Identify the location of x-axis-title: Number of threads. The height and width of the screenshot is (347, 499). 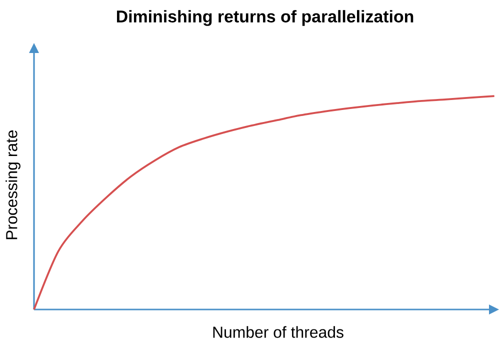
(278, 332).